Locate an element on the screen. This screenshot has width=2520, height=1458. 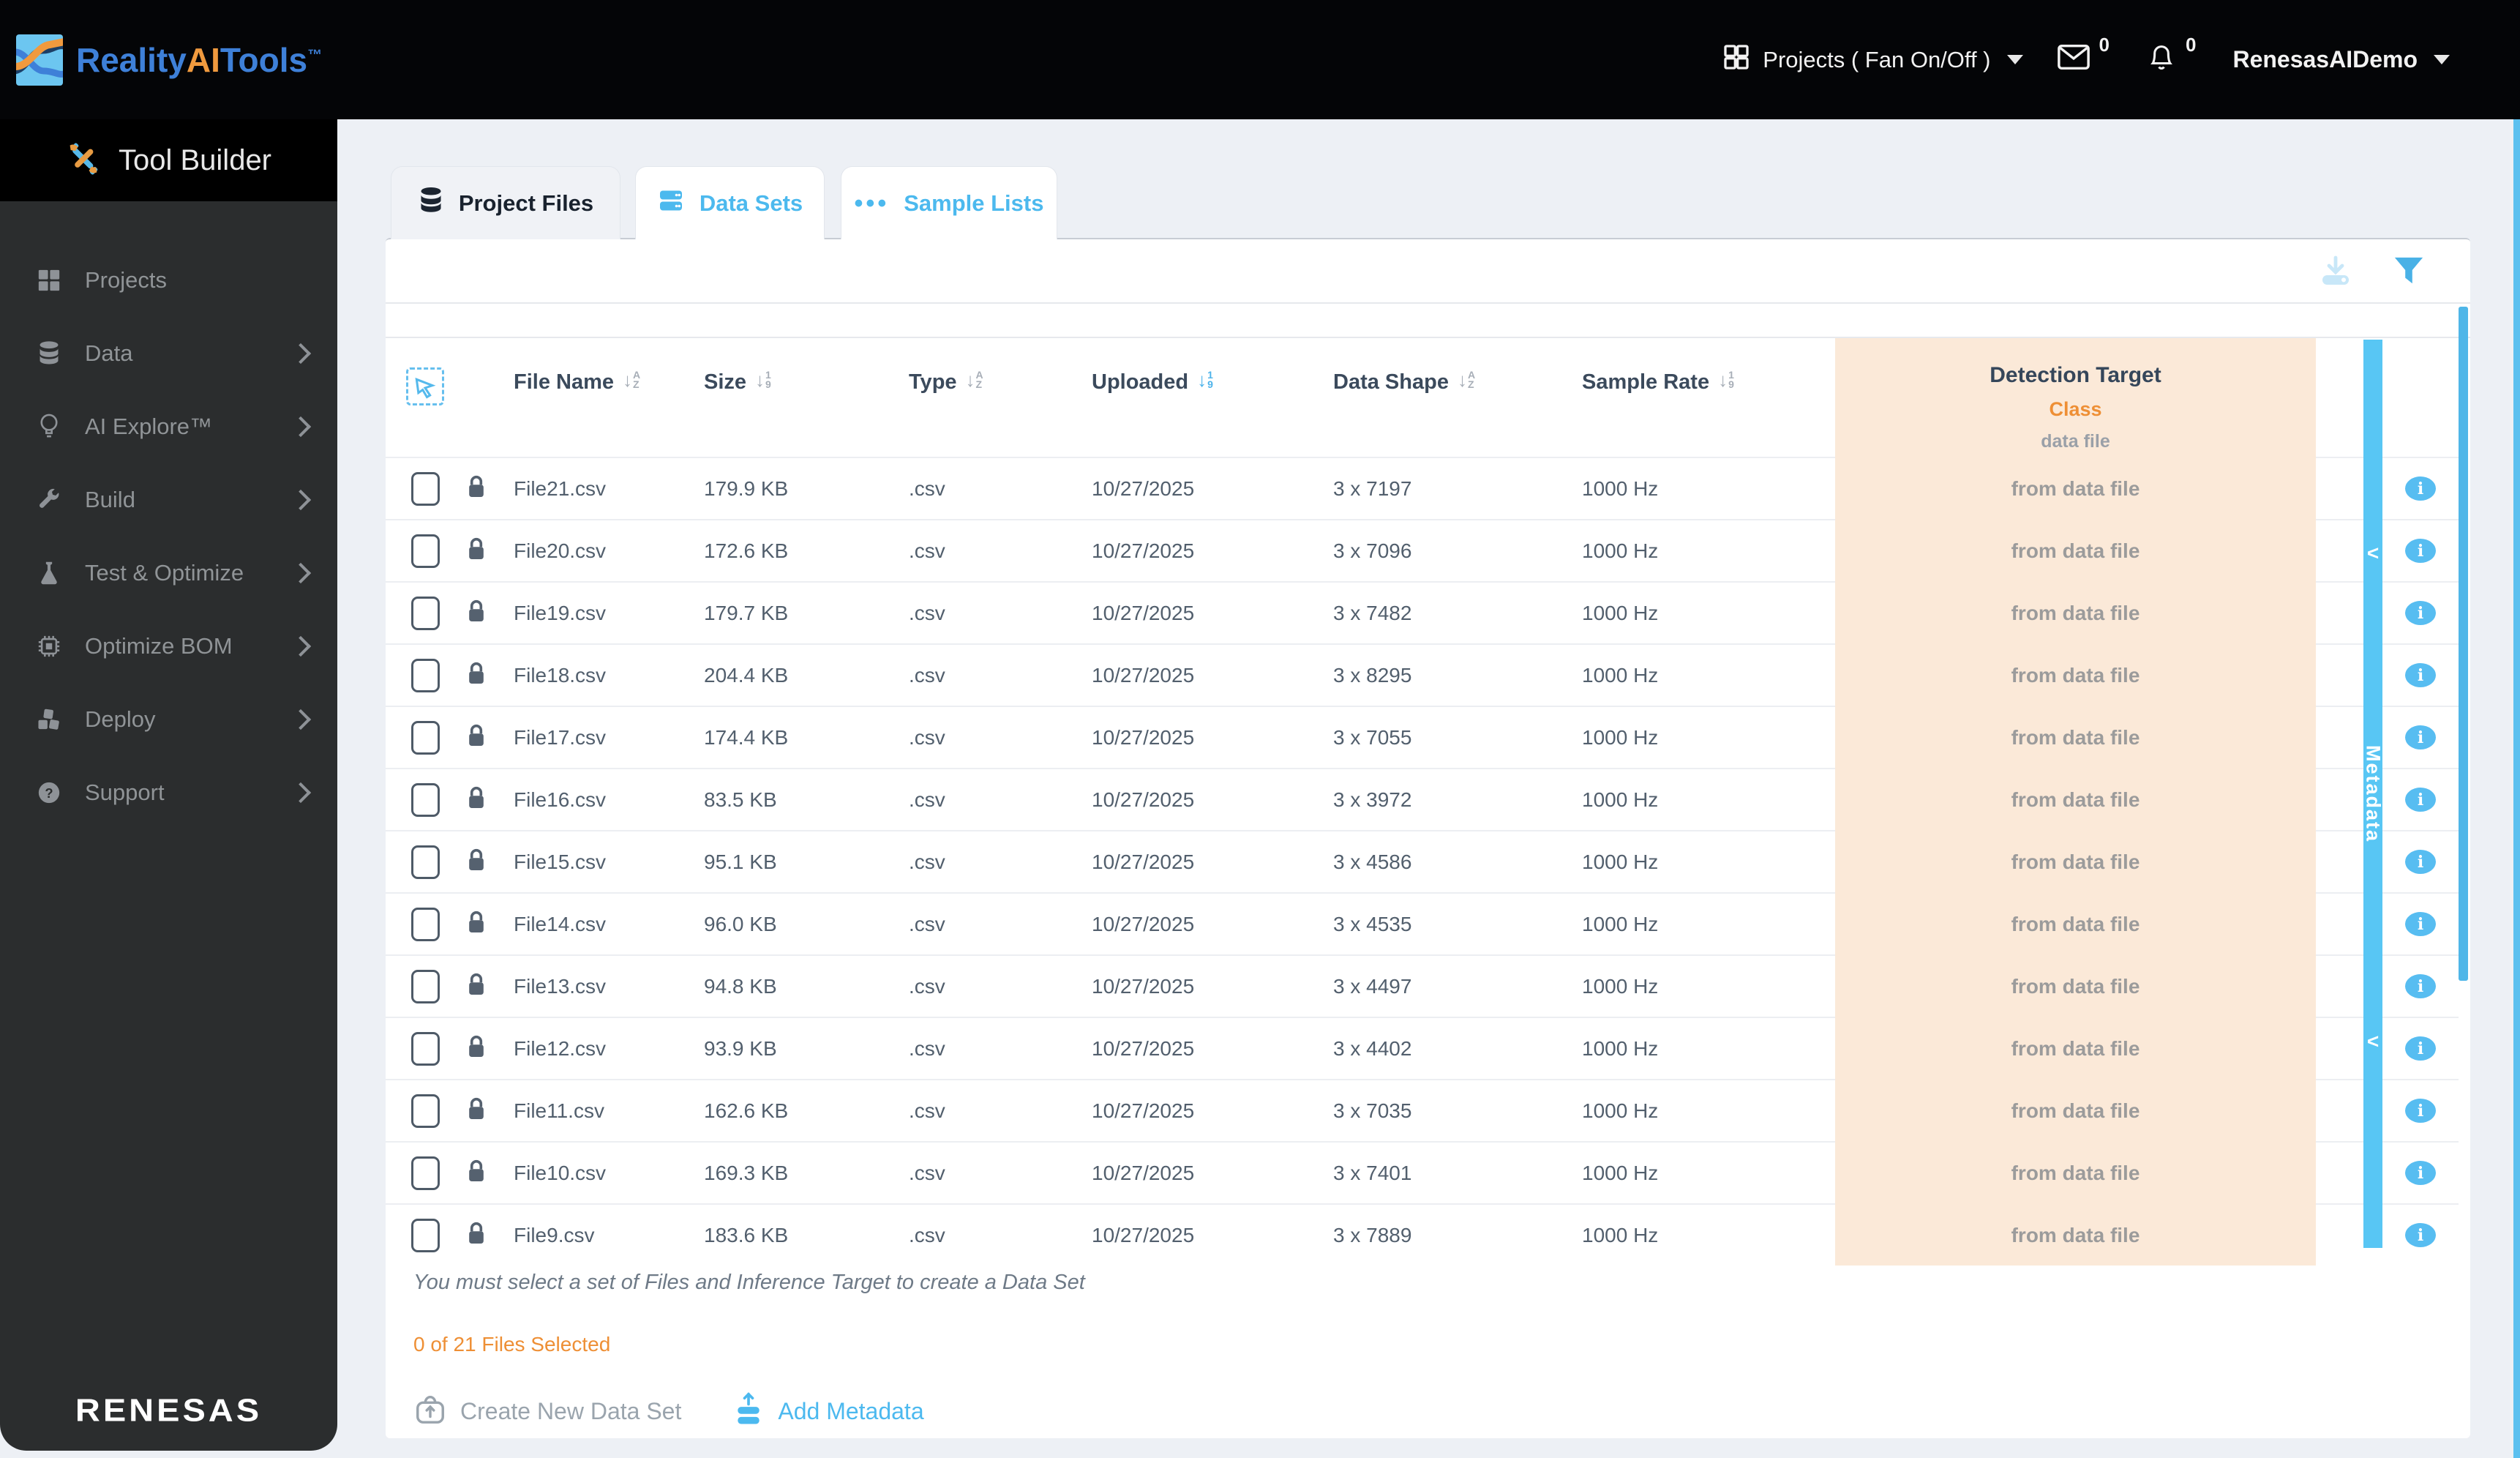
table-scrollbar-thumb is located at coordinates (2463, 644).